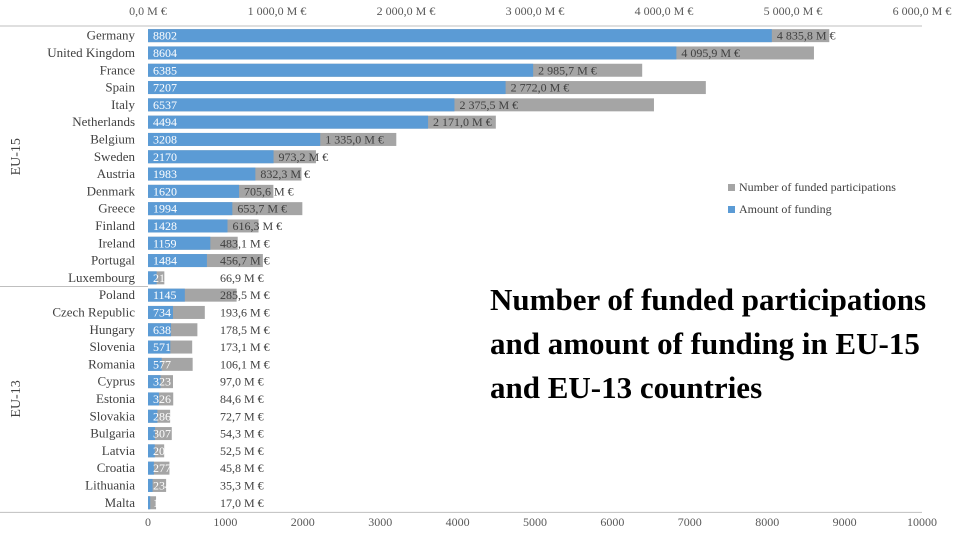 Image resolution: width=966 pixels, height=543 pixels. What do you see at coordinates (148, 11) in the screenshot?
I see `top-axis-tick-label: 0,0 M €` at bounding box center [148, 11].